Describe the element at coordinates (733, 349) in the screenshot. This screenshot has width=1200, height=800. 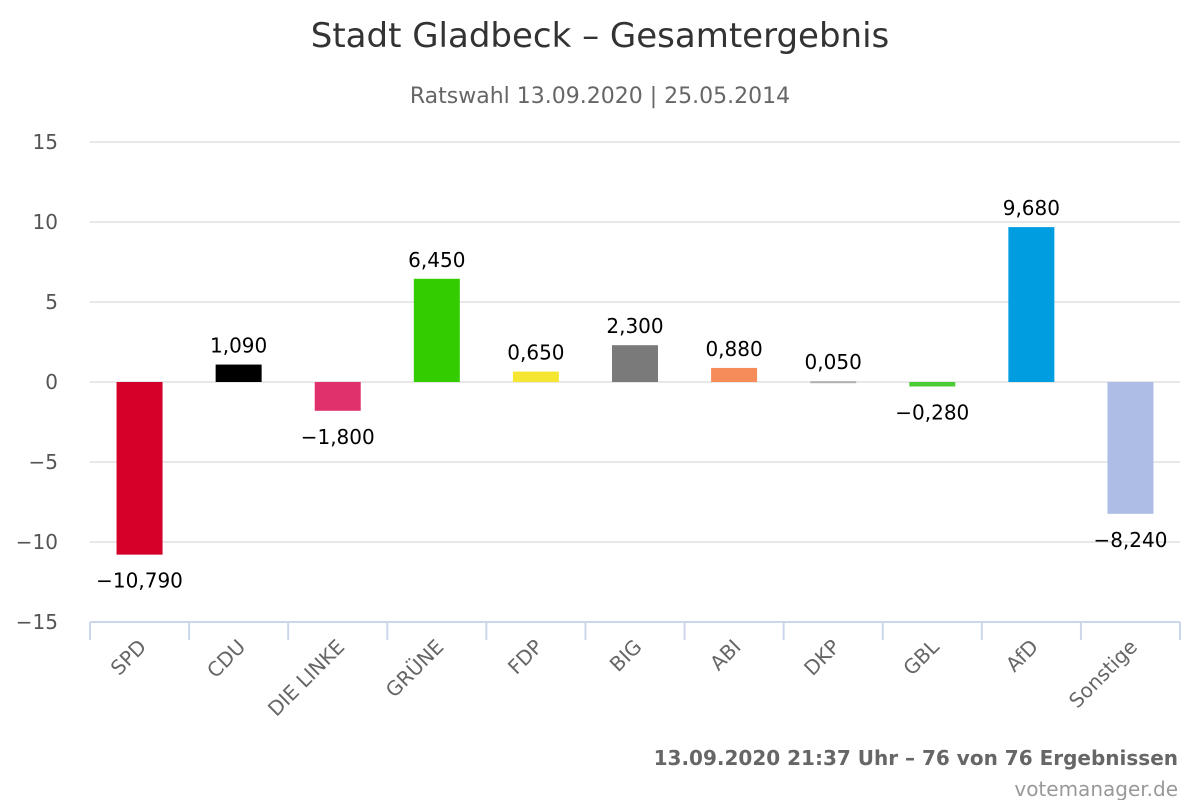
I see `data-label: 0,880` at that location.